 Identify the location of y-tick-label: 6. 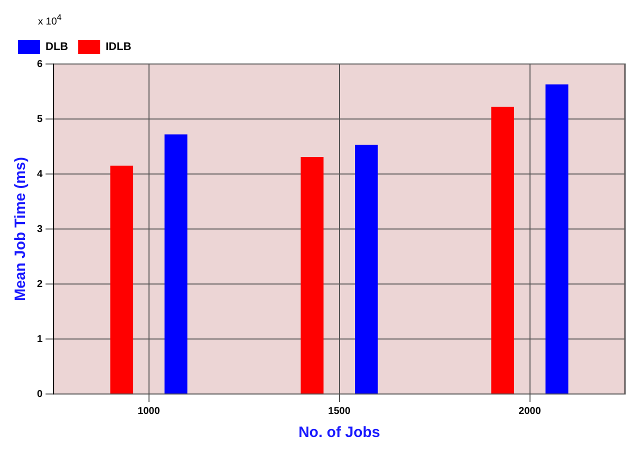
(40, 64).